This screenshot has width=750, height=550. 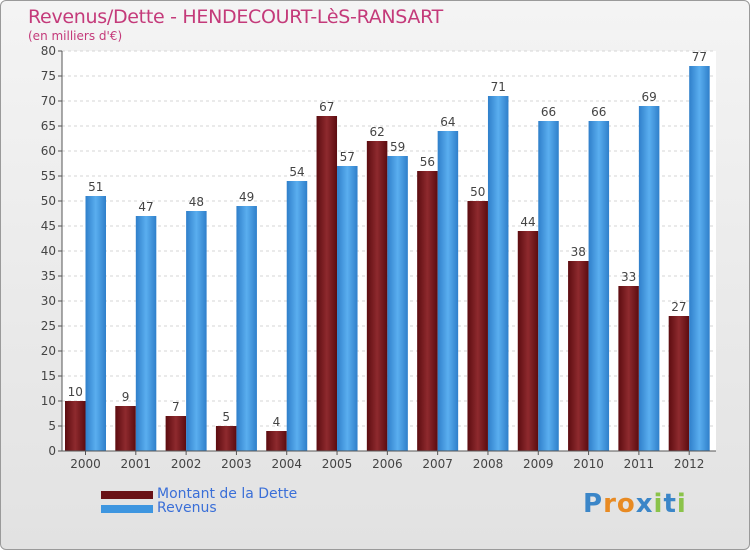 I want to click on y-tick-label: 15, so click(x=48, y=376).